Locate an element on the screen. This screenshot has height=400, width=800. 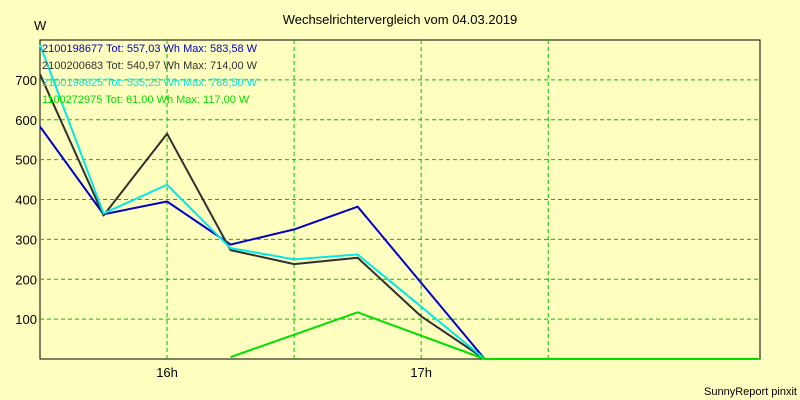
legend-entry-4: 1100272975 Tot: 61,00 Wh Max: 117,00 W is located at coordinates (146, 100).